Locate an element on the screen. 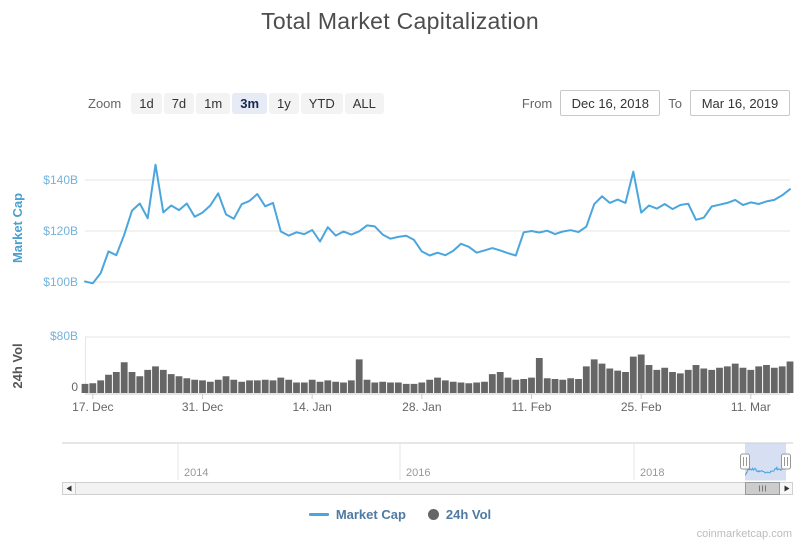 This screenshot has height=550, width=800. line-marker-icon is located at coordinates (318, 514).